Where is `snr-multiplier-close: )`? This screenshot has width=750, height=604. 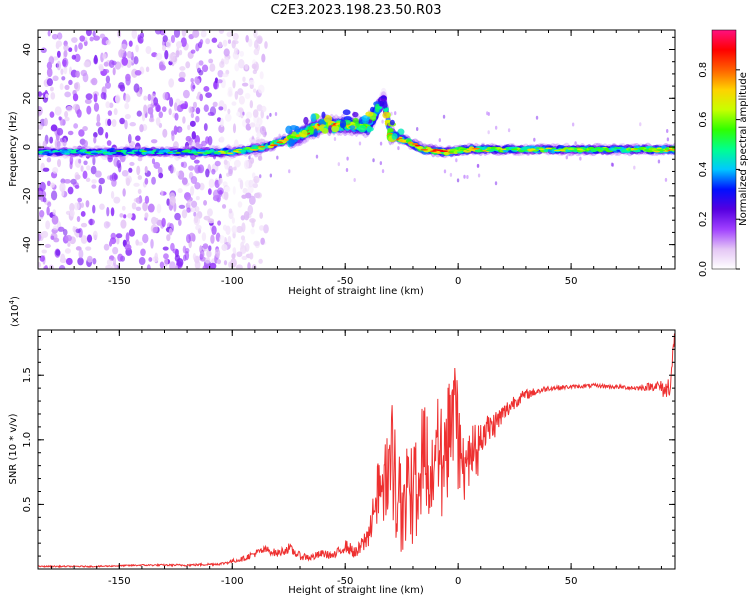
snr-multiplier-close: ) is located at coordinates (15, 298).